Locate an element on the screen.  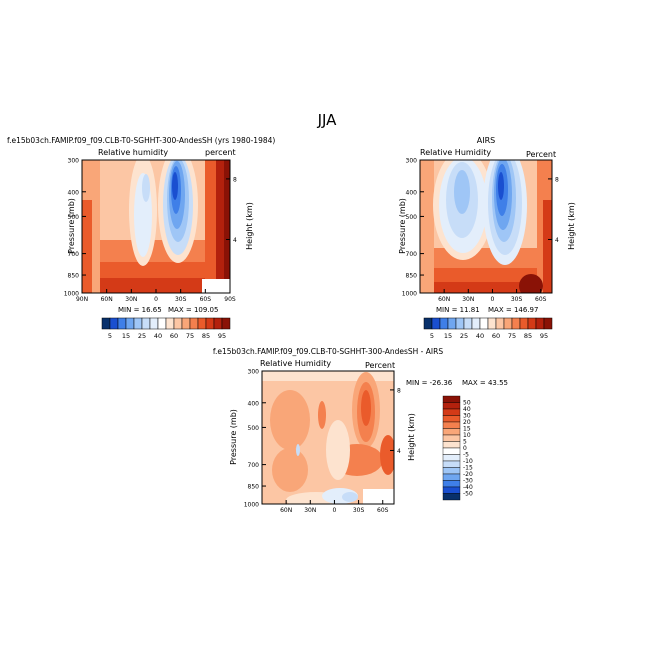
panel-obs-field is located at coordinates (486, 226).